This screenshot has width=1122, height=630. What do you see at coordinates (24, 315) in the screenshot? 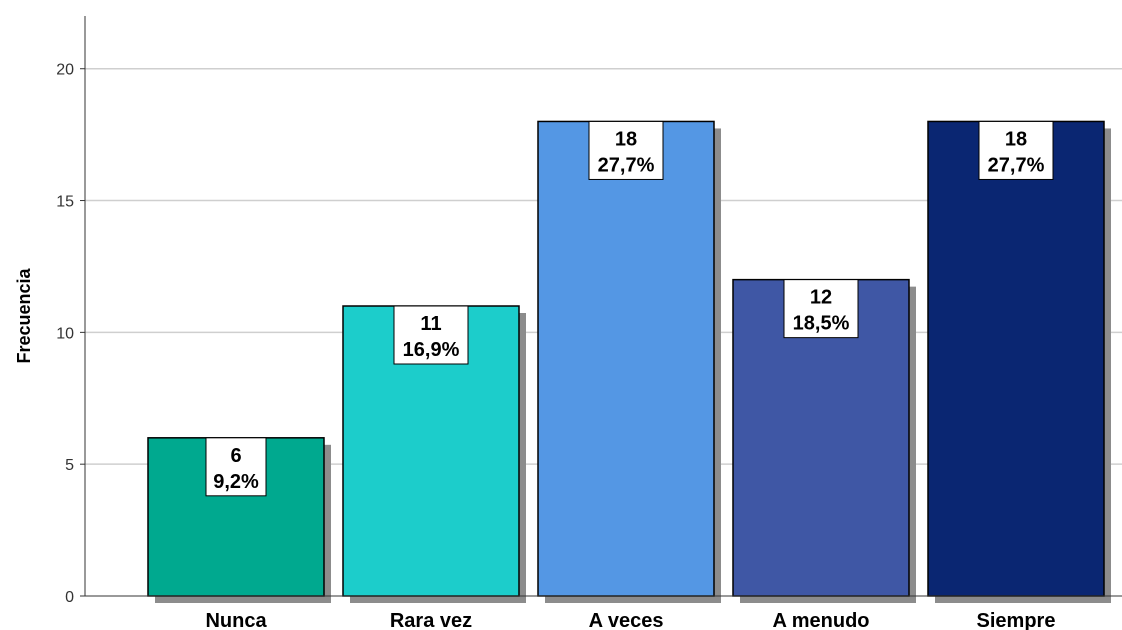
I see `y-axis-title: Frecuencia` at bounding box center [24, 315].